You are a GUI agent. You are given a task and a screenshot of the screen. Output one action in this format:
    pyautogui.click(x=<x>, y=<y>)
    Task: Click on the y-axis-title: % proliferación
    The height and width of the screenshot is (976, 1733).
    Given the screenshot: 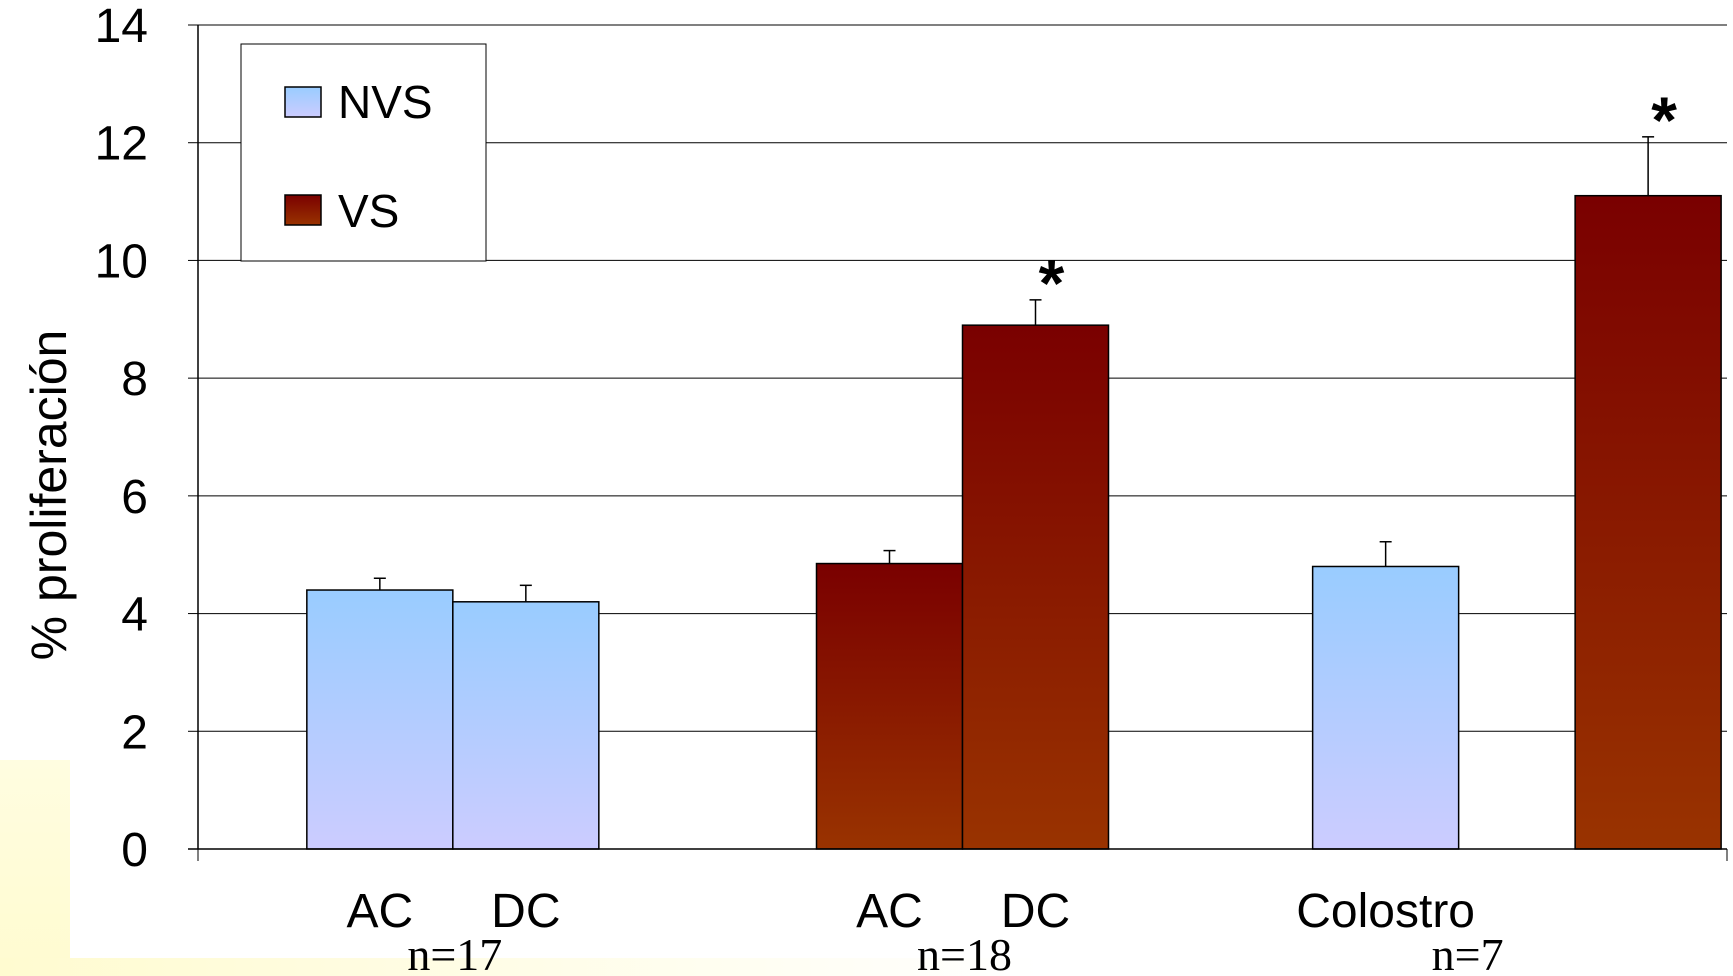 What is the action you would take?
    pyautogui.click(x=49, y=495)
    